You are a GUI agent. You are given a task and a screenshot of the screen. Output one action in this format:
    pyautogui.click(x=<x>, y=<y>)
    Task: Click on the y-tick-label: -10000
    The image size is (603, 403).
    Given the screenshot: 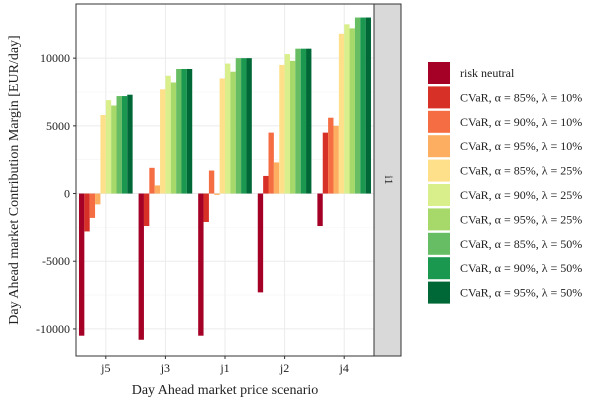 What is the action you would take?
    pyautogui.click(x=53, y=329)
    